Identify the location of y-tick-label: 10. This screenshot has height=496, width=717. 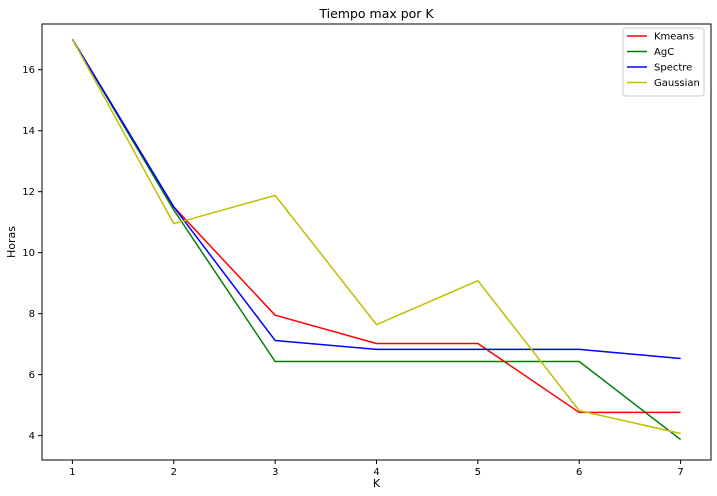
(28, 253).